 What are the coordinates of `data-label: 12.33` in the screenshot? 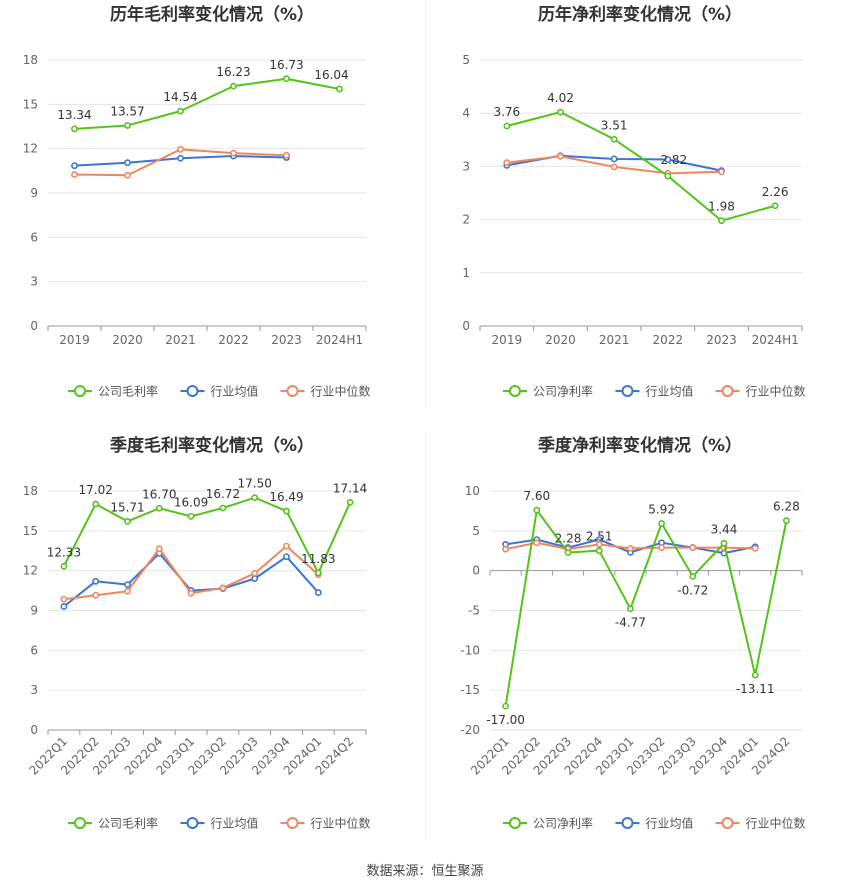 It's located at (64, 552).